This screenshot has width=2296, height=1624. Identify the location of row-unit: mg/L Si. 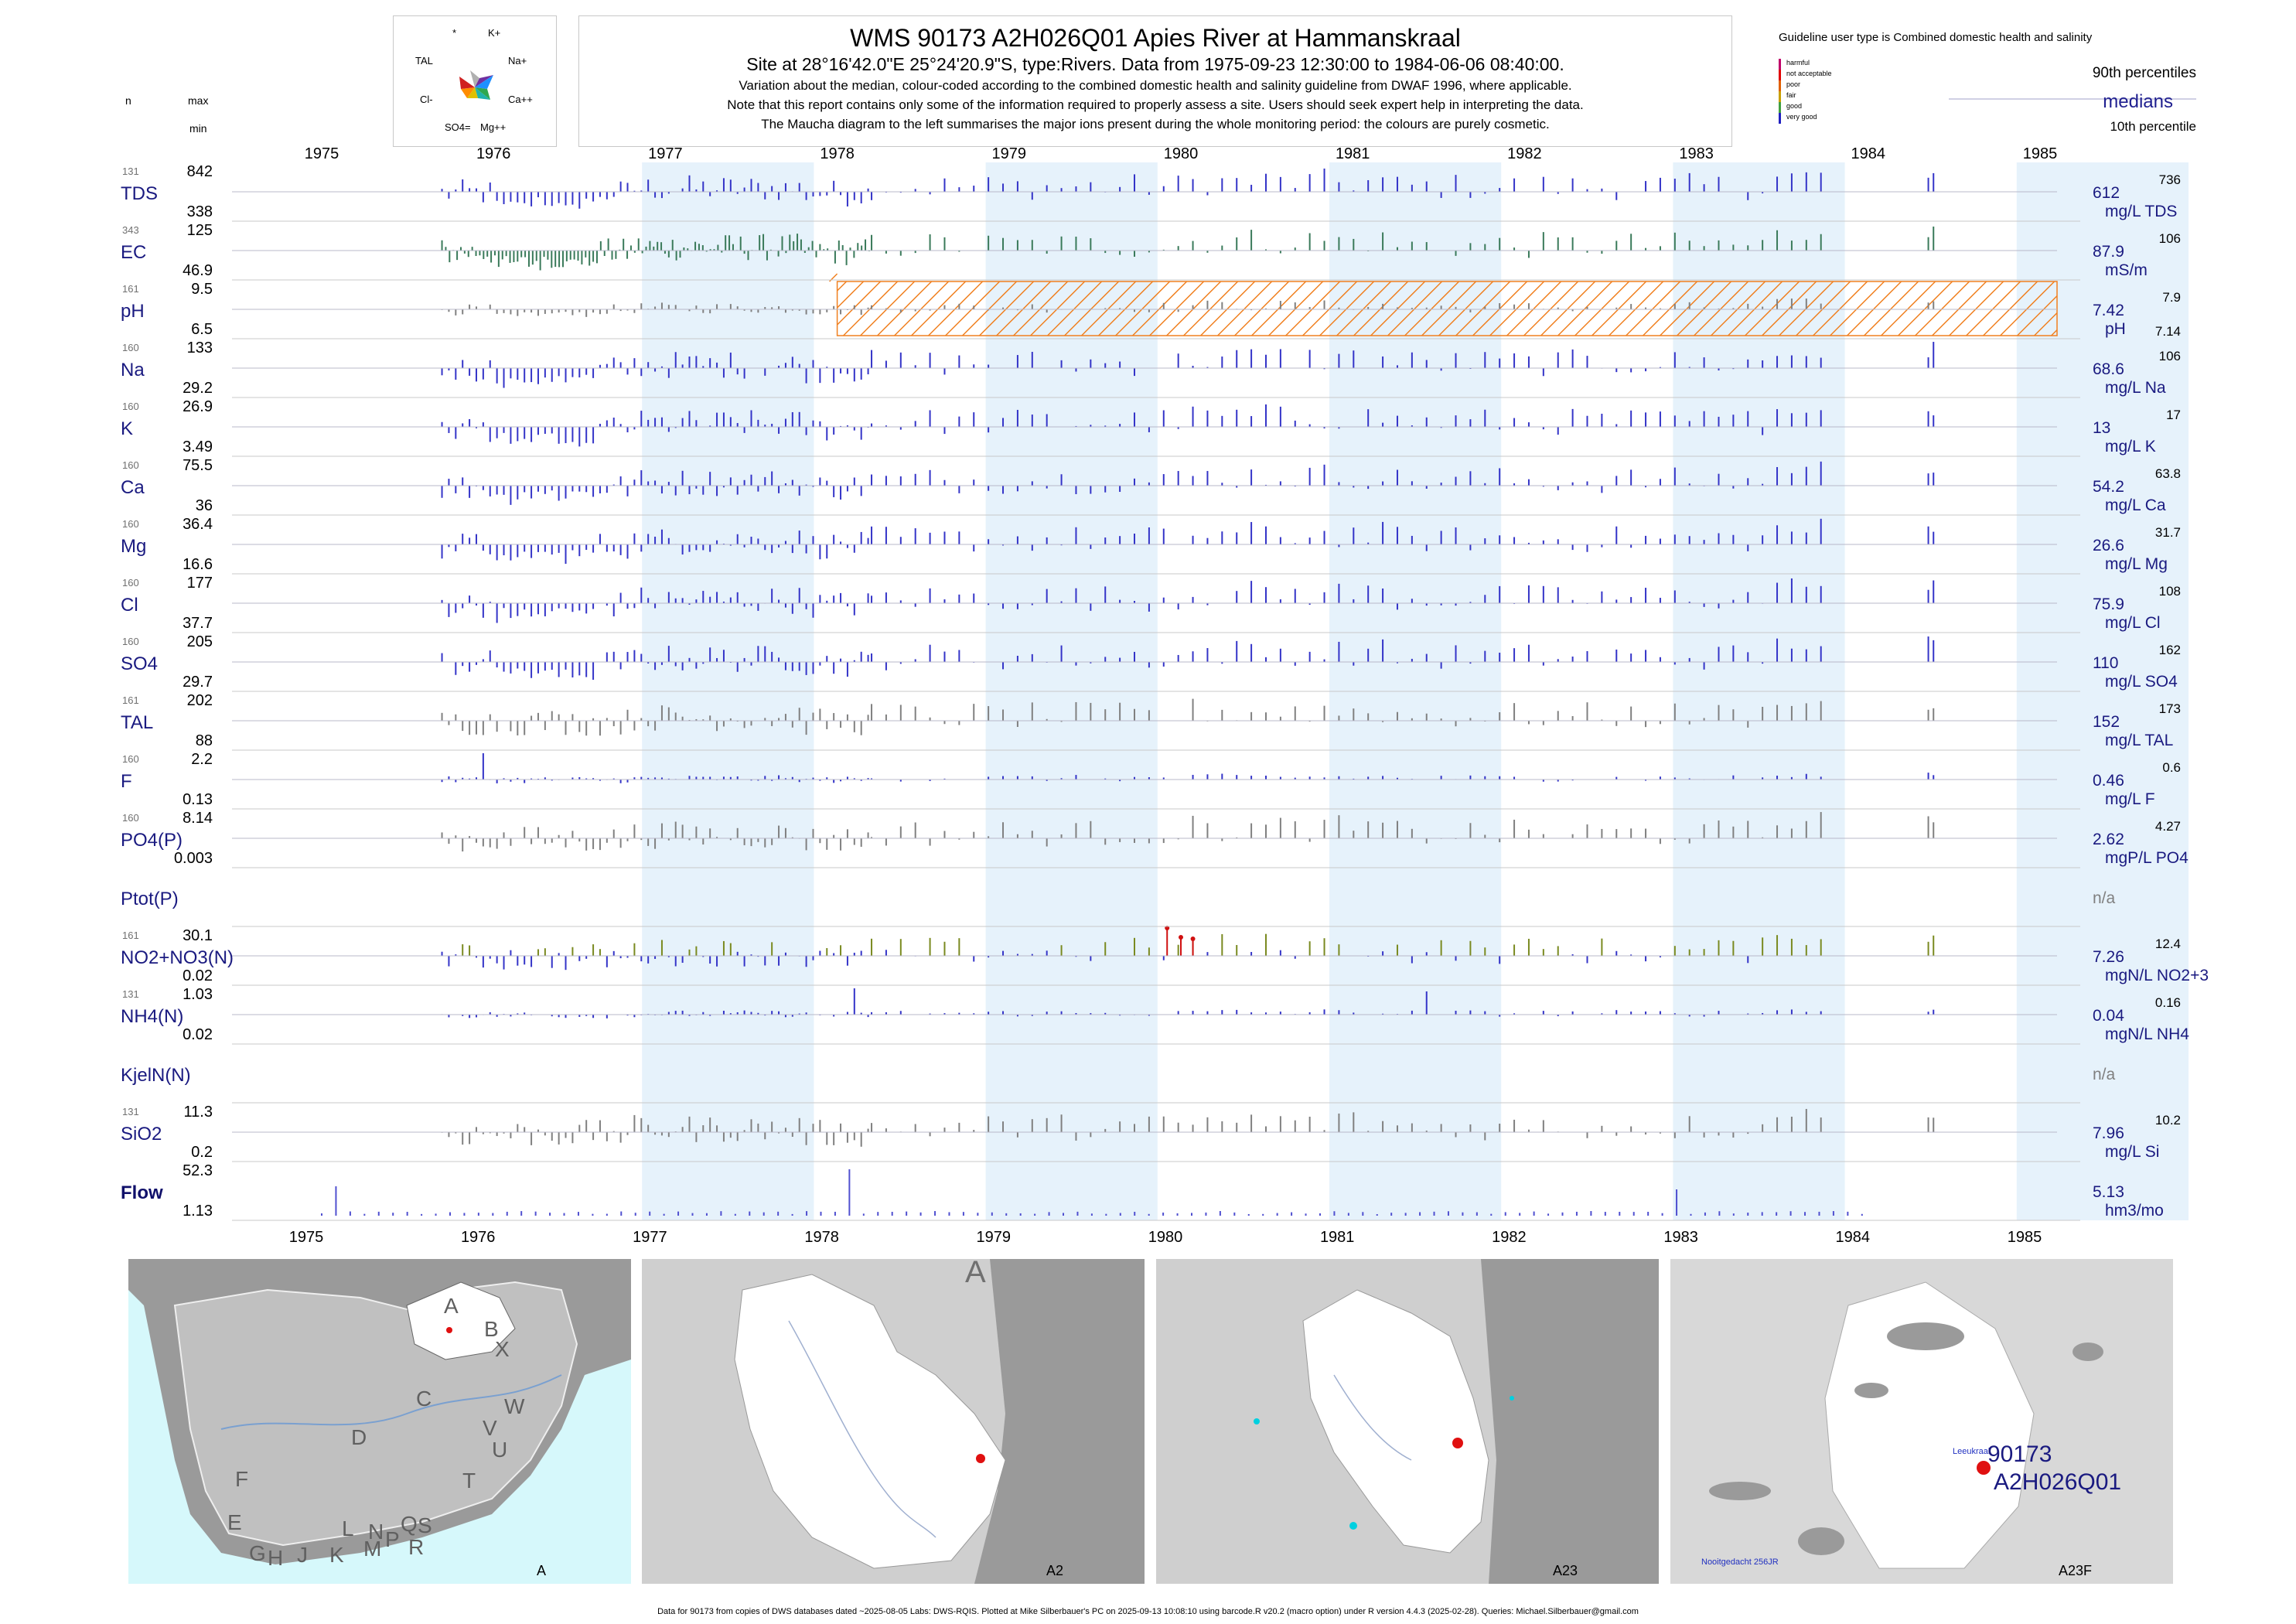
(2132, 1152).